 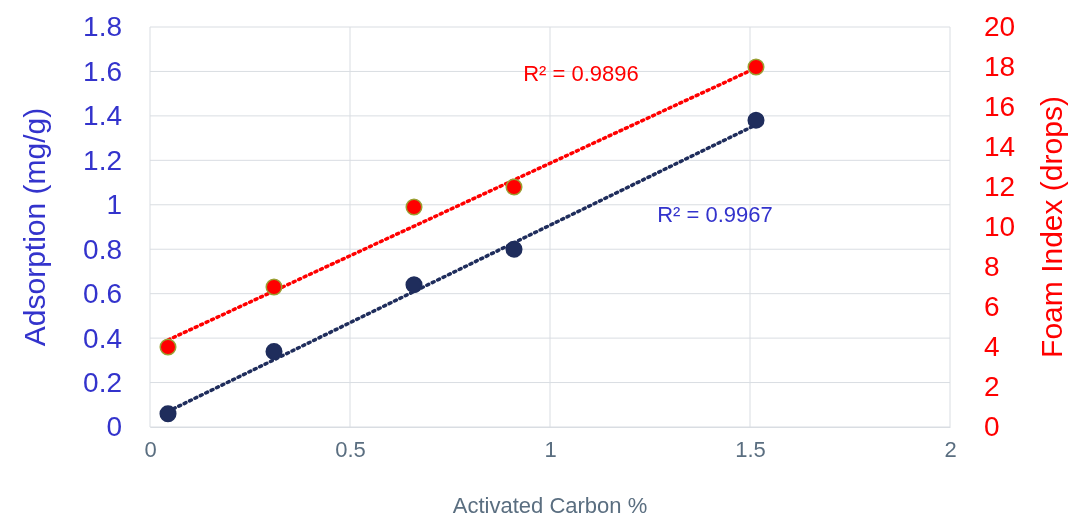 I want to click on y-axis-title: Adsorption (mg/g), so click(x=34, y=227).